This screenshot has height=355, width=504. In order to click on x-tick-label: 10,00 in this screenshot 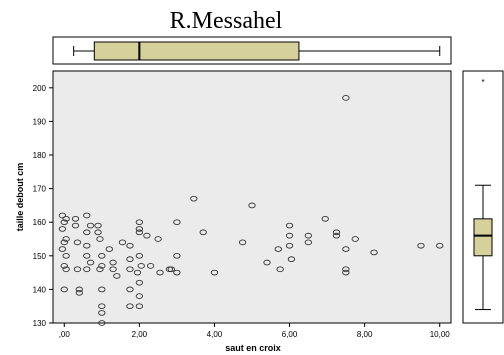, I will do `click(440, 334)`.